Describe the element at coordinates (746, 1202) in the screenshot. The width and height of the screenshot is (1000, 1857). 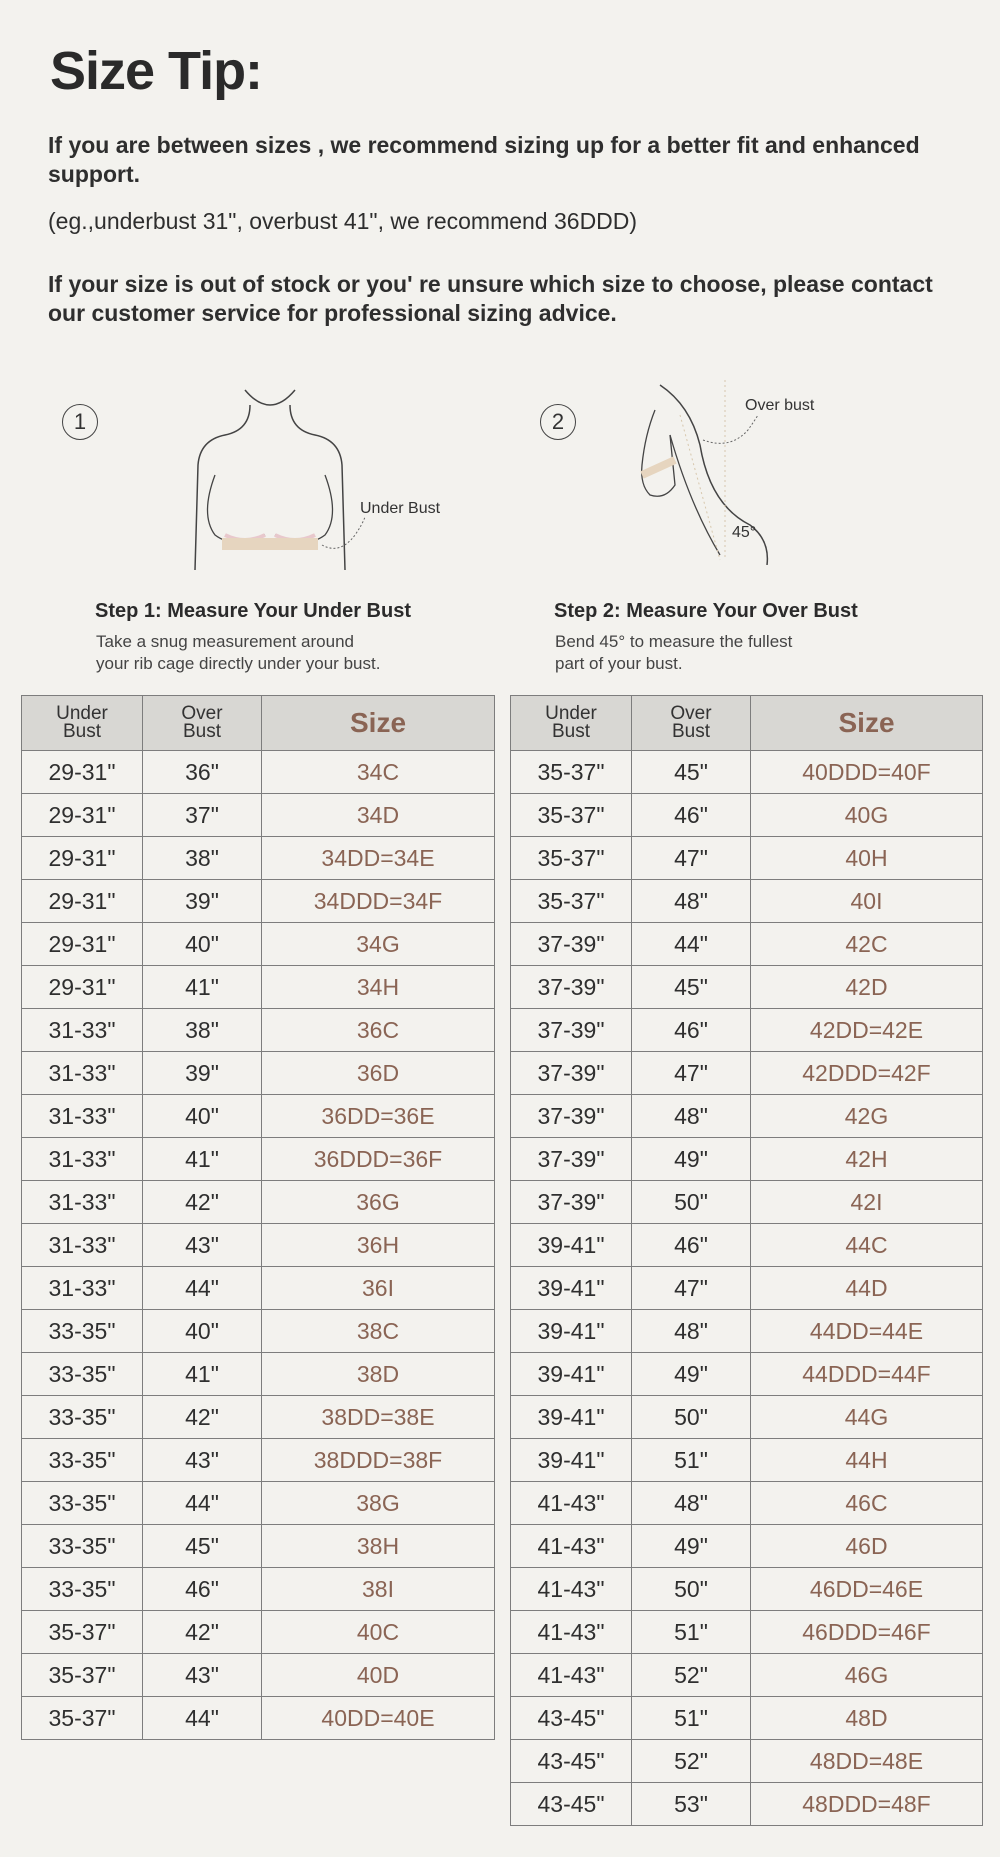
I see `table-row: 37-39" 50" 42I` at that location.